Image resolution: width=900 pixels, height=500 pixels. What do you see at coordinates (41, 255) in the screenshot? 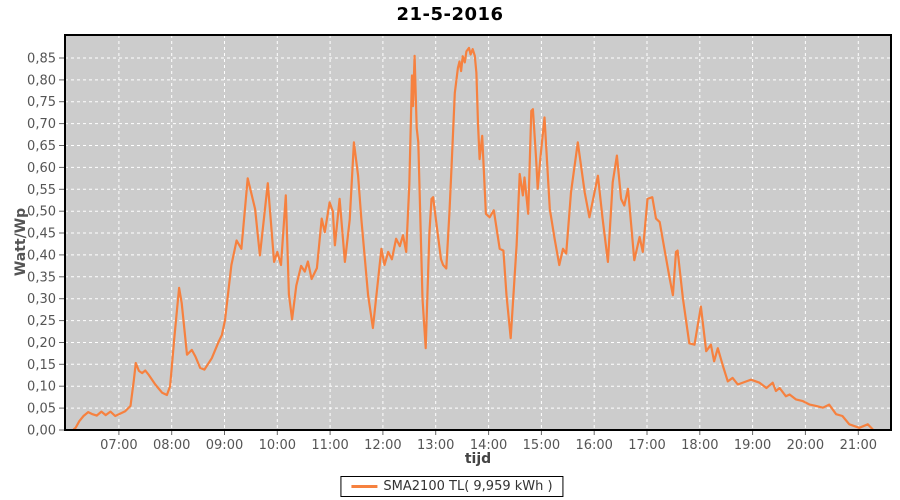
I see `svg-text: 0,40` at bounding box center [41, 255].